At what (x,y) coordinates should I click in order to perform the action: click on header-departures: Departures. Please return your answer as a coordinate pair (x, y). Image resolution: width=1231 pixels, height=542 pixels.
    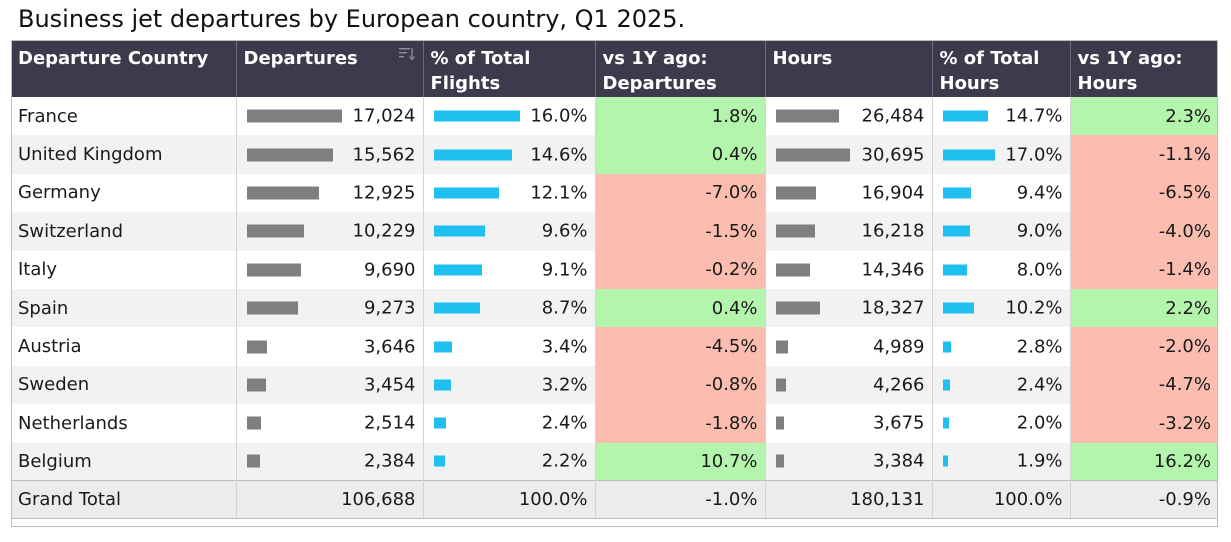
    Looking at the image, I should click on (330, 68).